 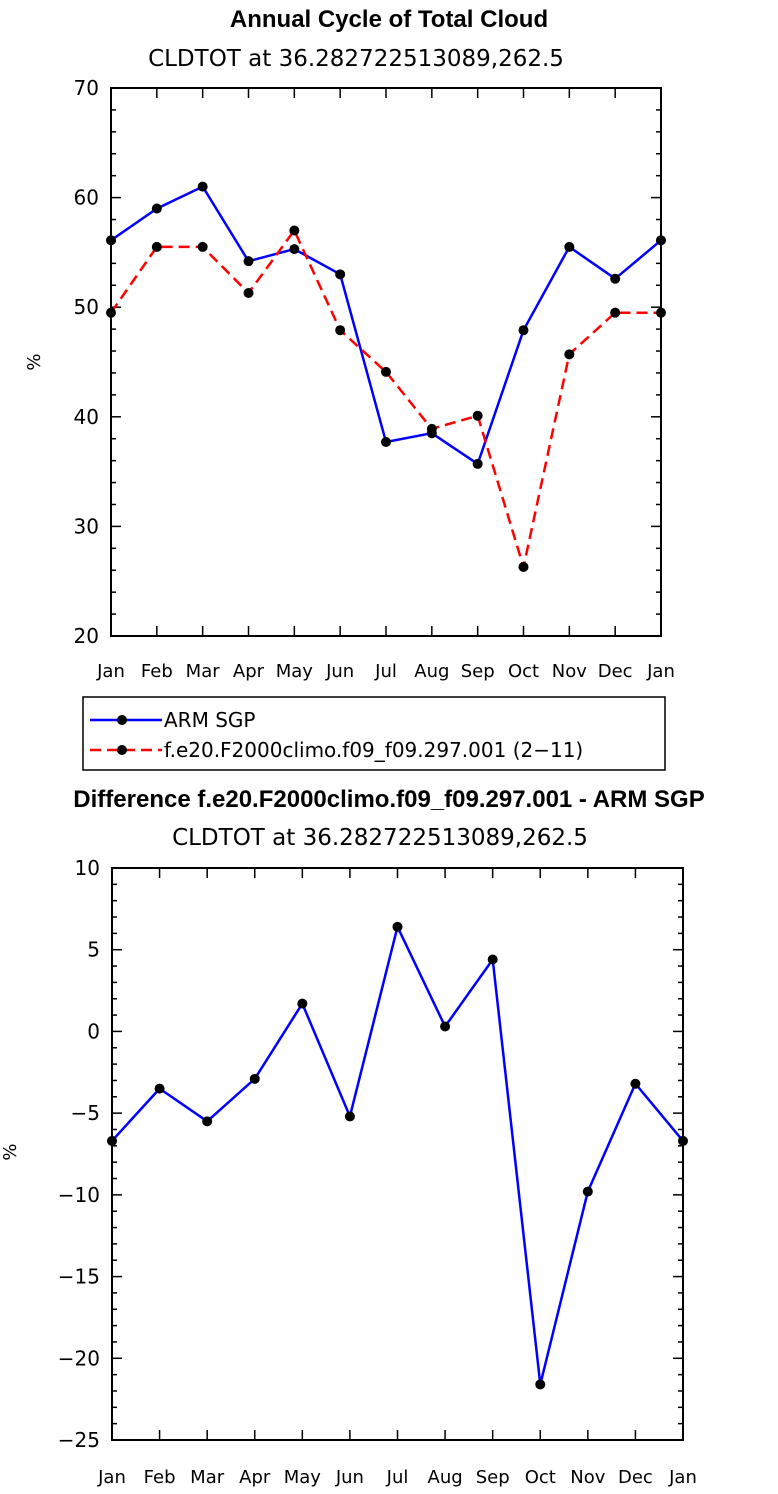 I want to click on chart2-xtick-label: Nov, so click(x=587, y=1477).